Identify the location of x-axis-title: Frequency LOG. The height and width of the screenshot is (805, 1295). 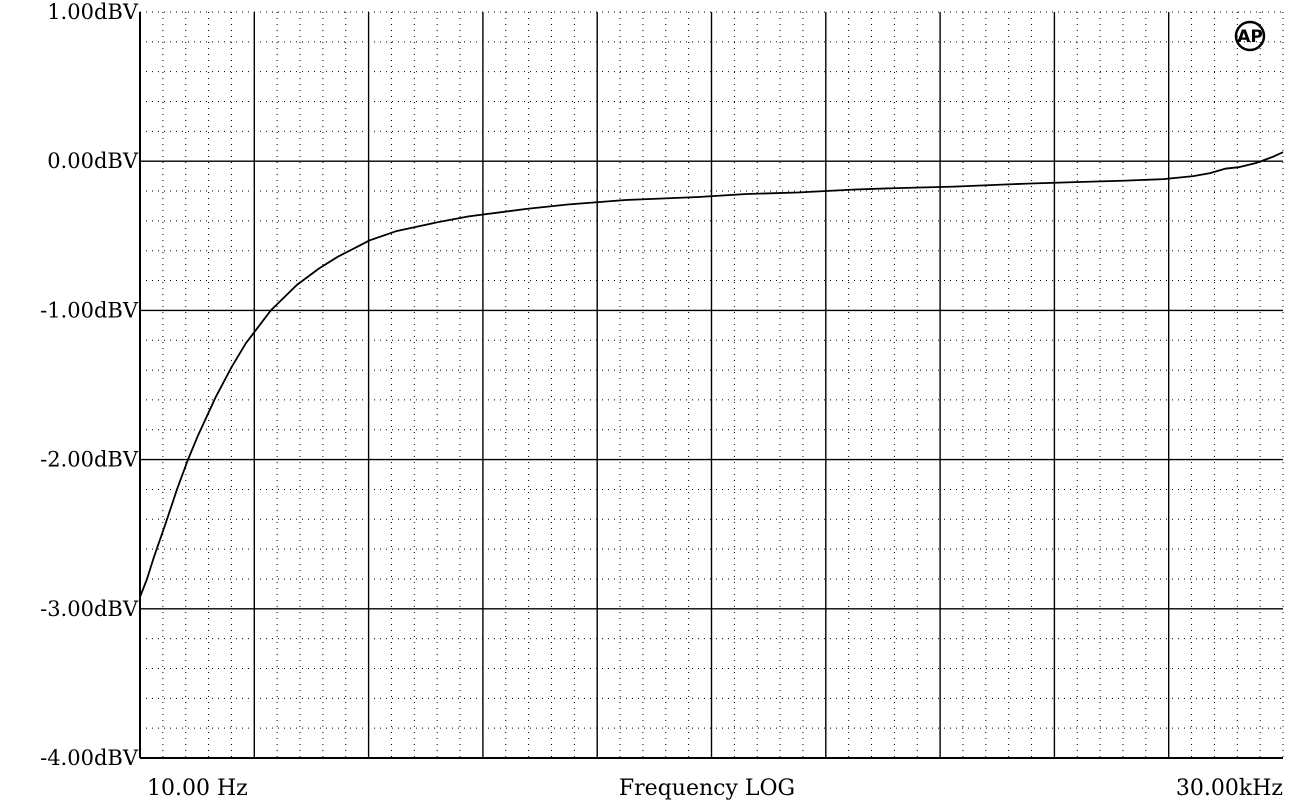
(707, 788).